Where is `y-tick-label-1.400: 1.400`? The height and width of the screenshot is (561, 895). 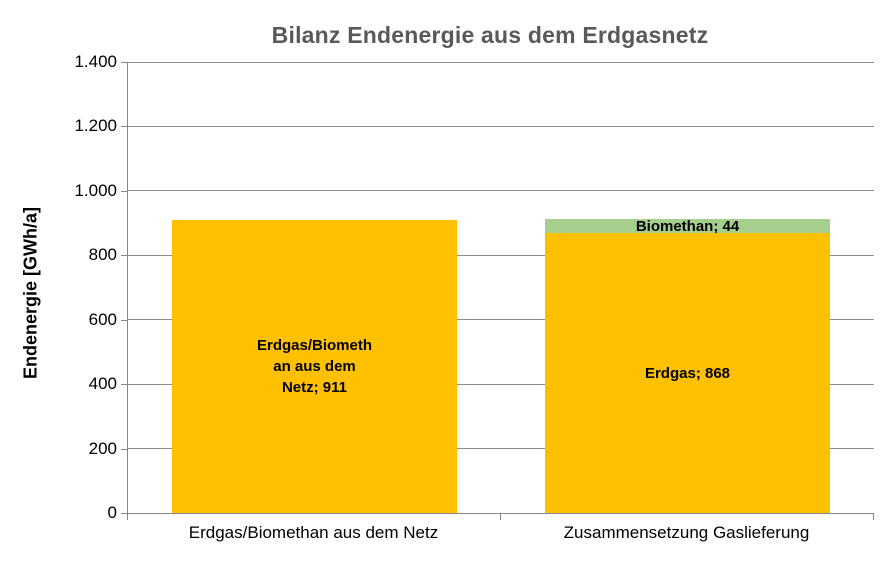
y-tick-label-1.400: 1.400 is located at coordinates (95, 61).